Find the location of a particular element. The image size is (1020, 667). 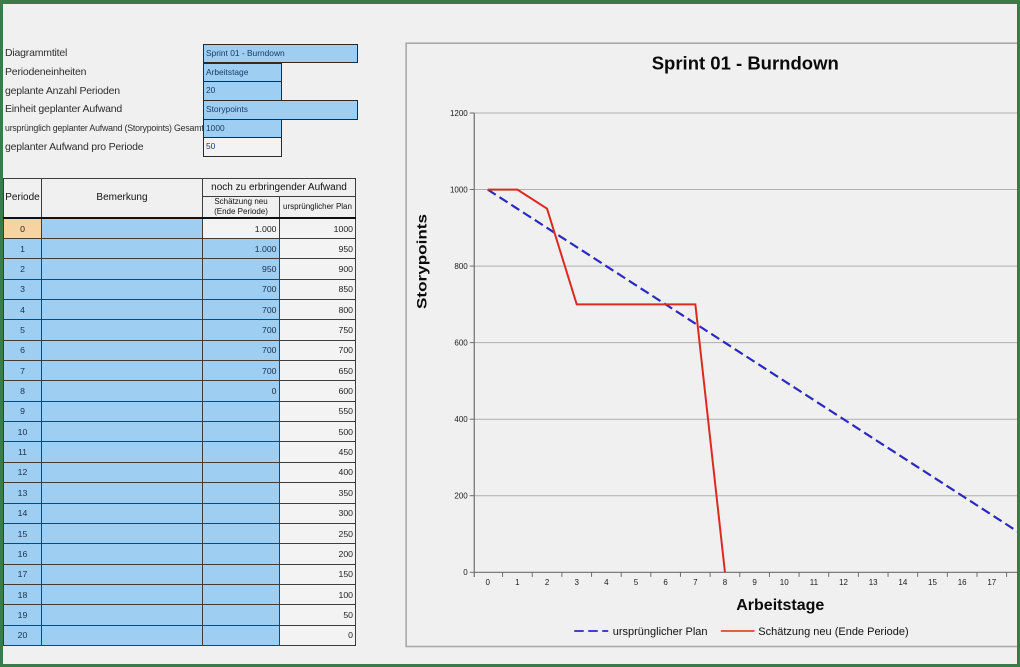

svg-text: 4 is located at coordinates (606, 582).